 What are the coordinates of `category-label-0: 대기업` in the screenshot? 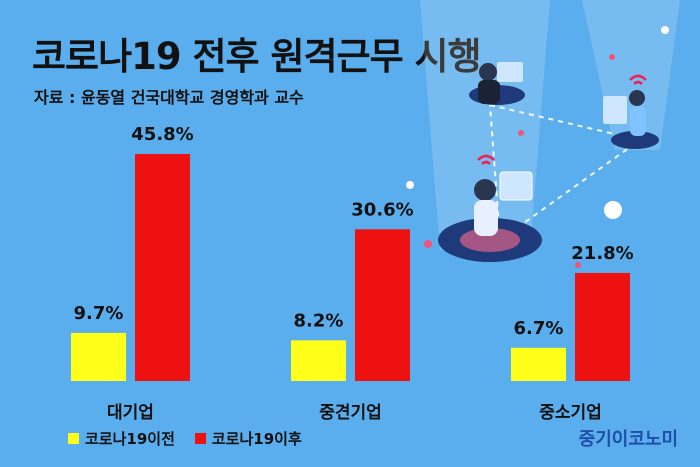 It's located at (130, 413).